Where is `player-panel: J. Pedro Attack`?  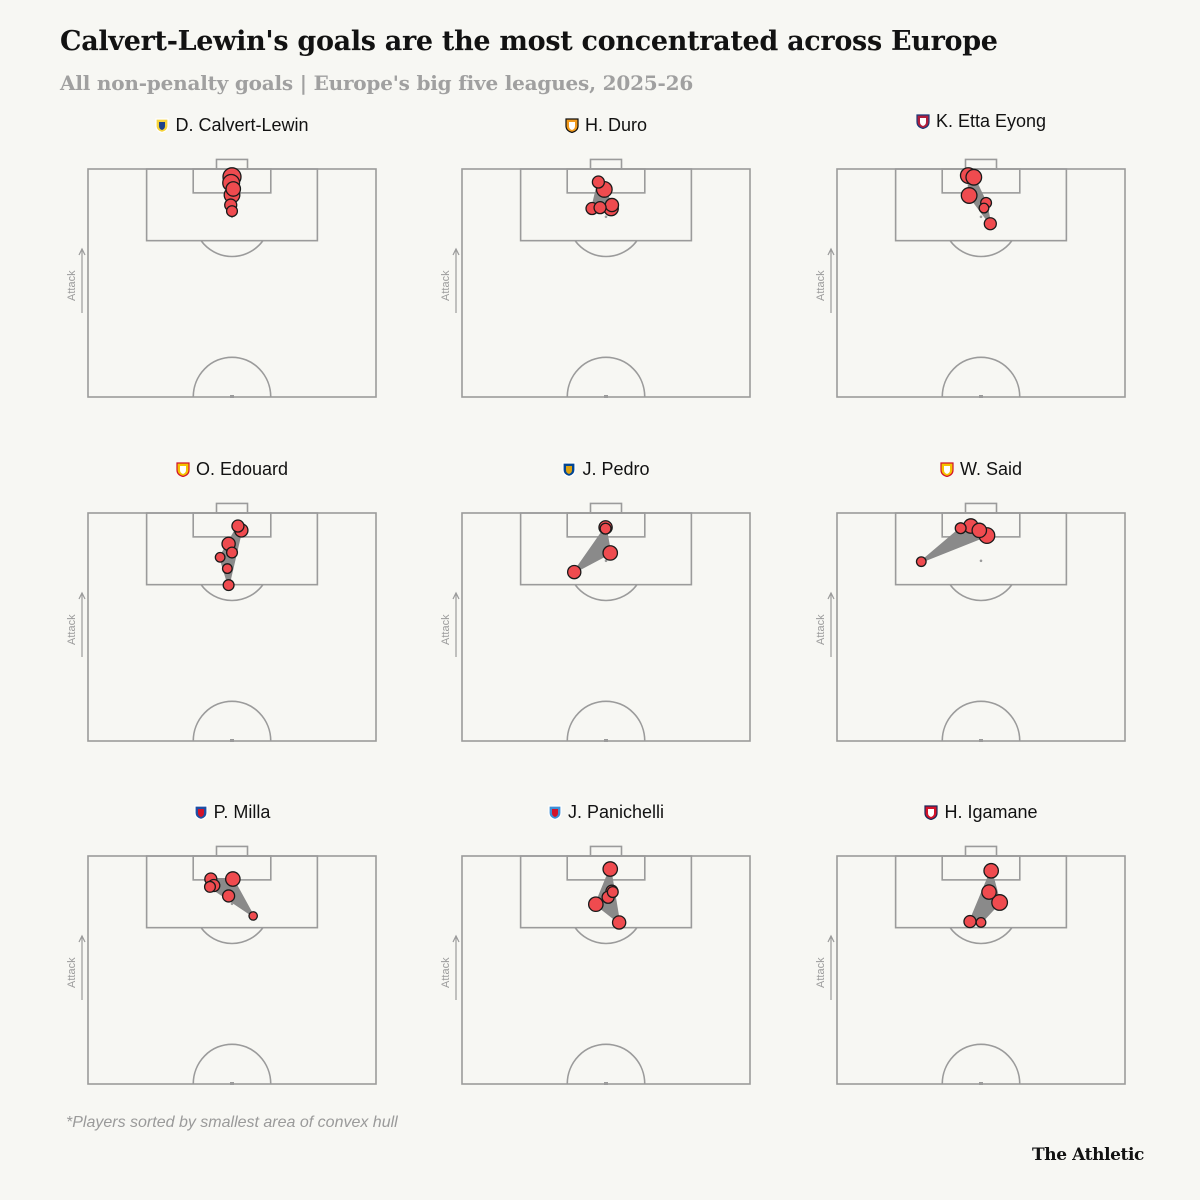 player-panel: J. Pedro Attack is located at coordinates (611, 609).